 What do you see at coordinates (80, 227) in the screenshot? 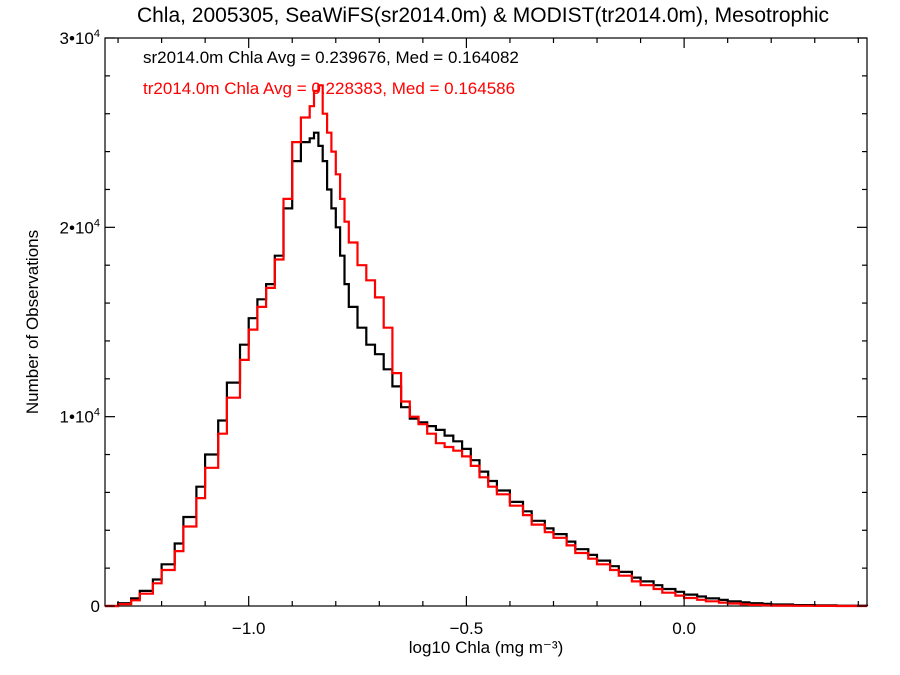
I see `y-tick-label: 2•104` at bounding box center [80, 227].